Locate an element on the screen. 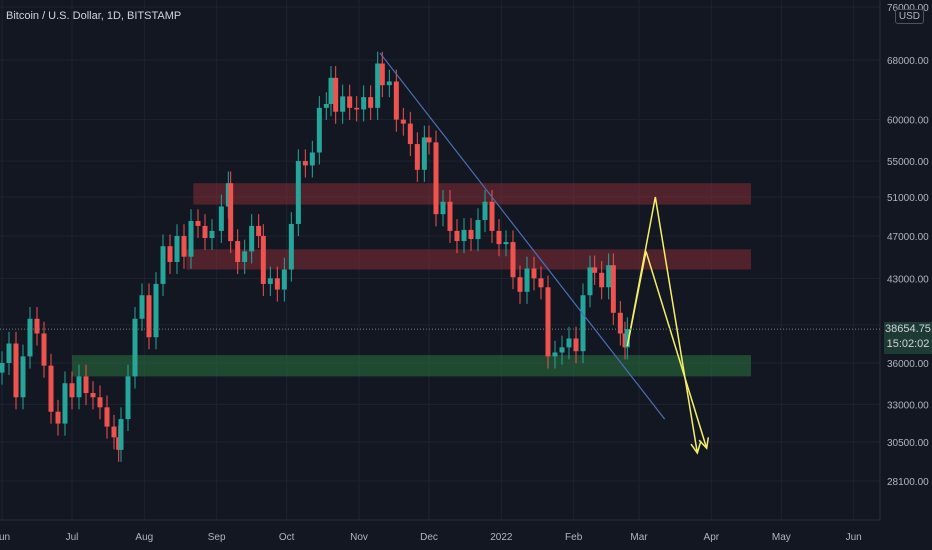 The height and width of the screenshot is (550, 932). y-tick-label: 36000.00 is located at coordinates (908, 364).